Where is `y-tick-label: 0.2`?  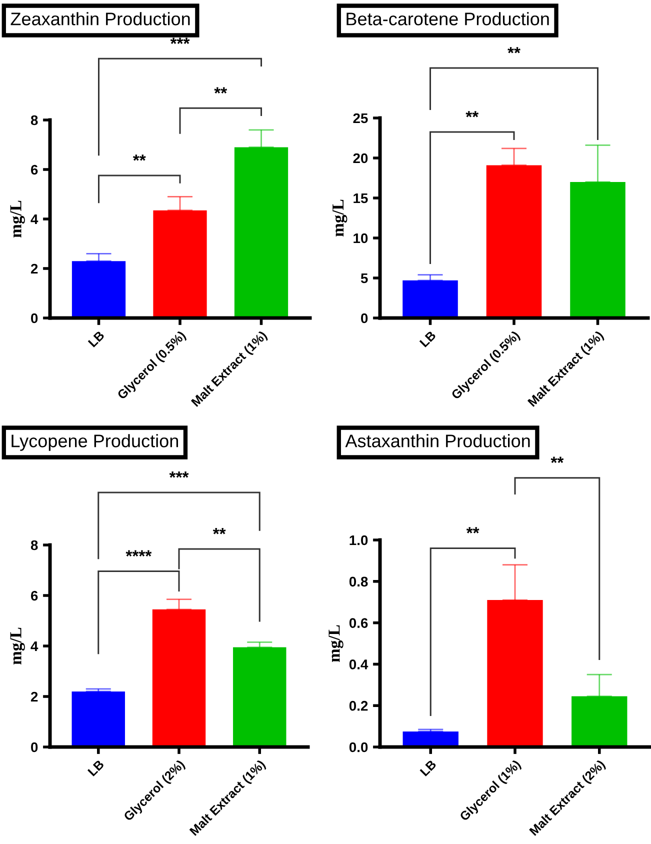
y-tick-label: 0.2 is located at coordinates (358, 705).